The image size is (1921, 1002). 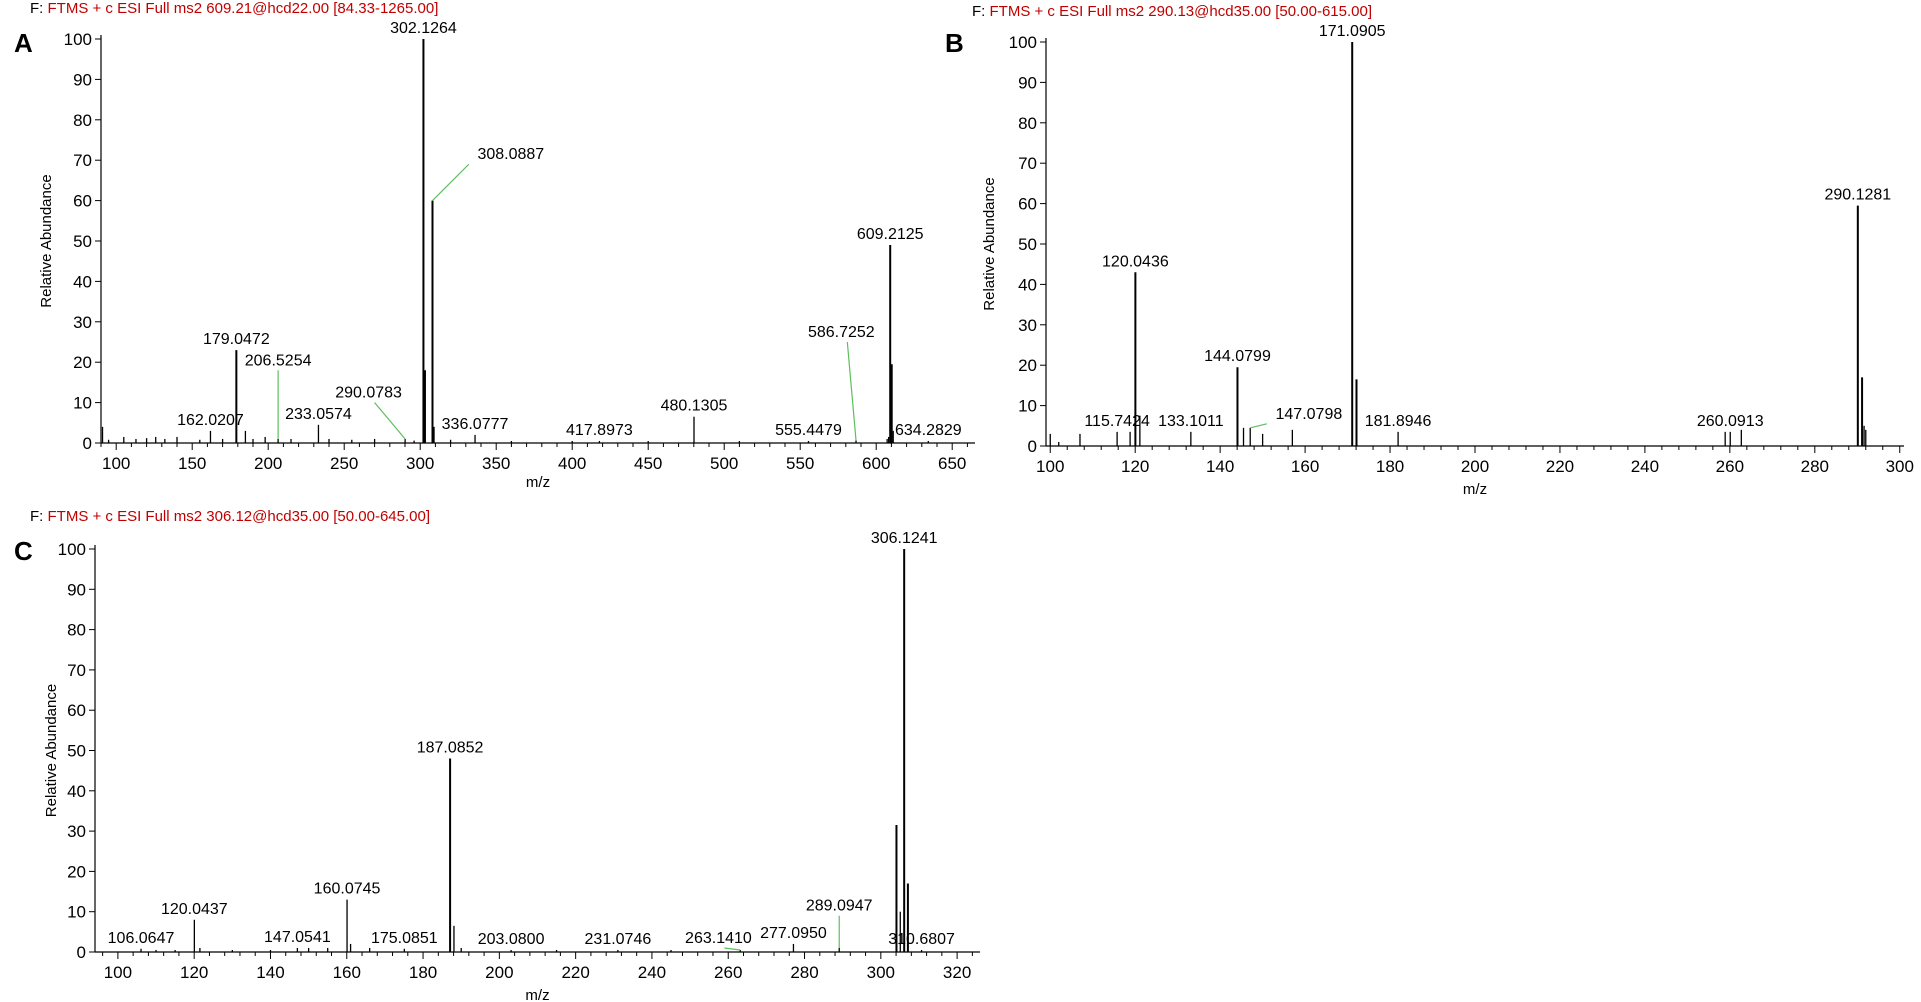 I want to click on peak-label: 480.1305, so click(x=694, y=406).